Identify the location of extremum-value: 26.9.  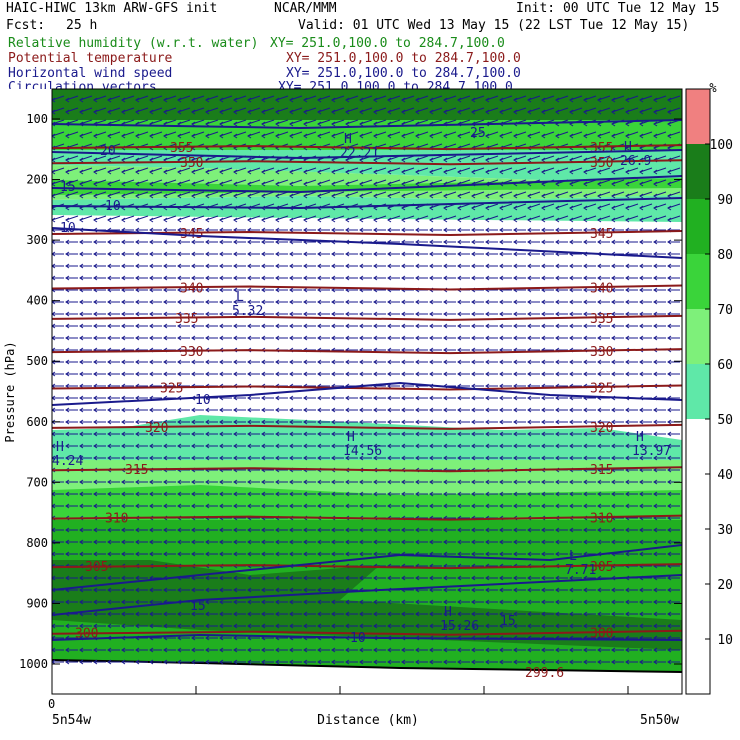
(635, 161).